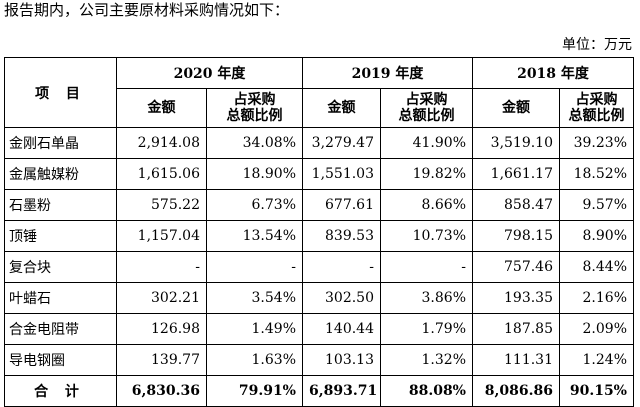 The height and width of the screenshot is (407, 640). Describe the element at coordinates (516, 360) in the screenshot. I see `amount-cell: 111.31` at that location.